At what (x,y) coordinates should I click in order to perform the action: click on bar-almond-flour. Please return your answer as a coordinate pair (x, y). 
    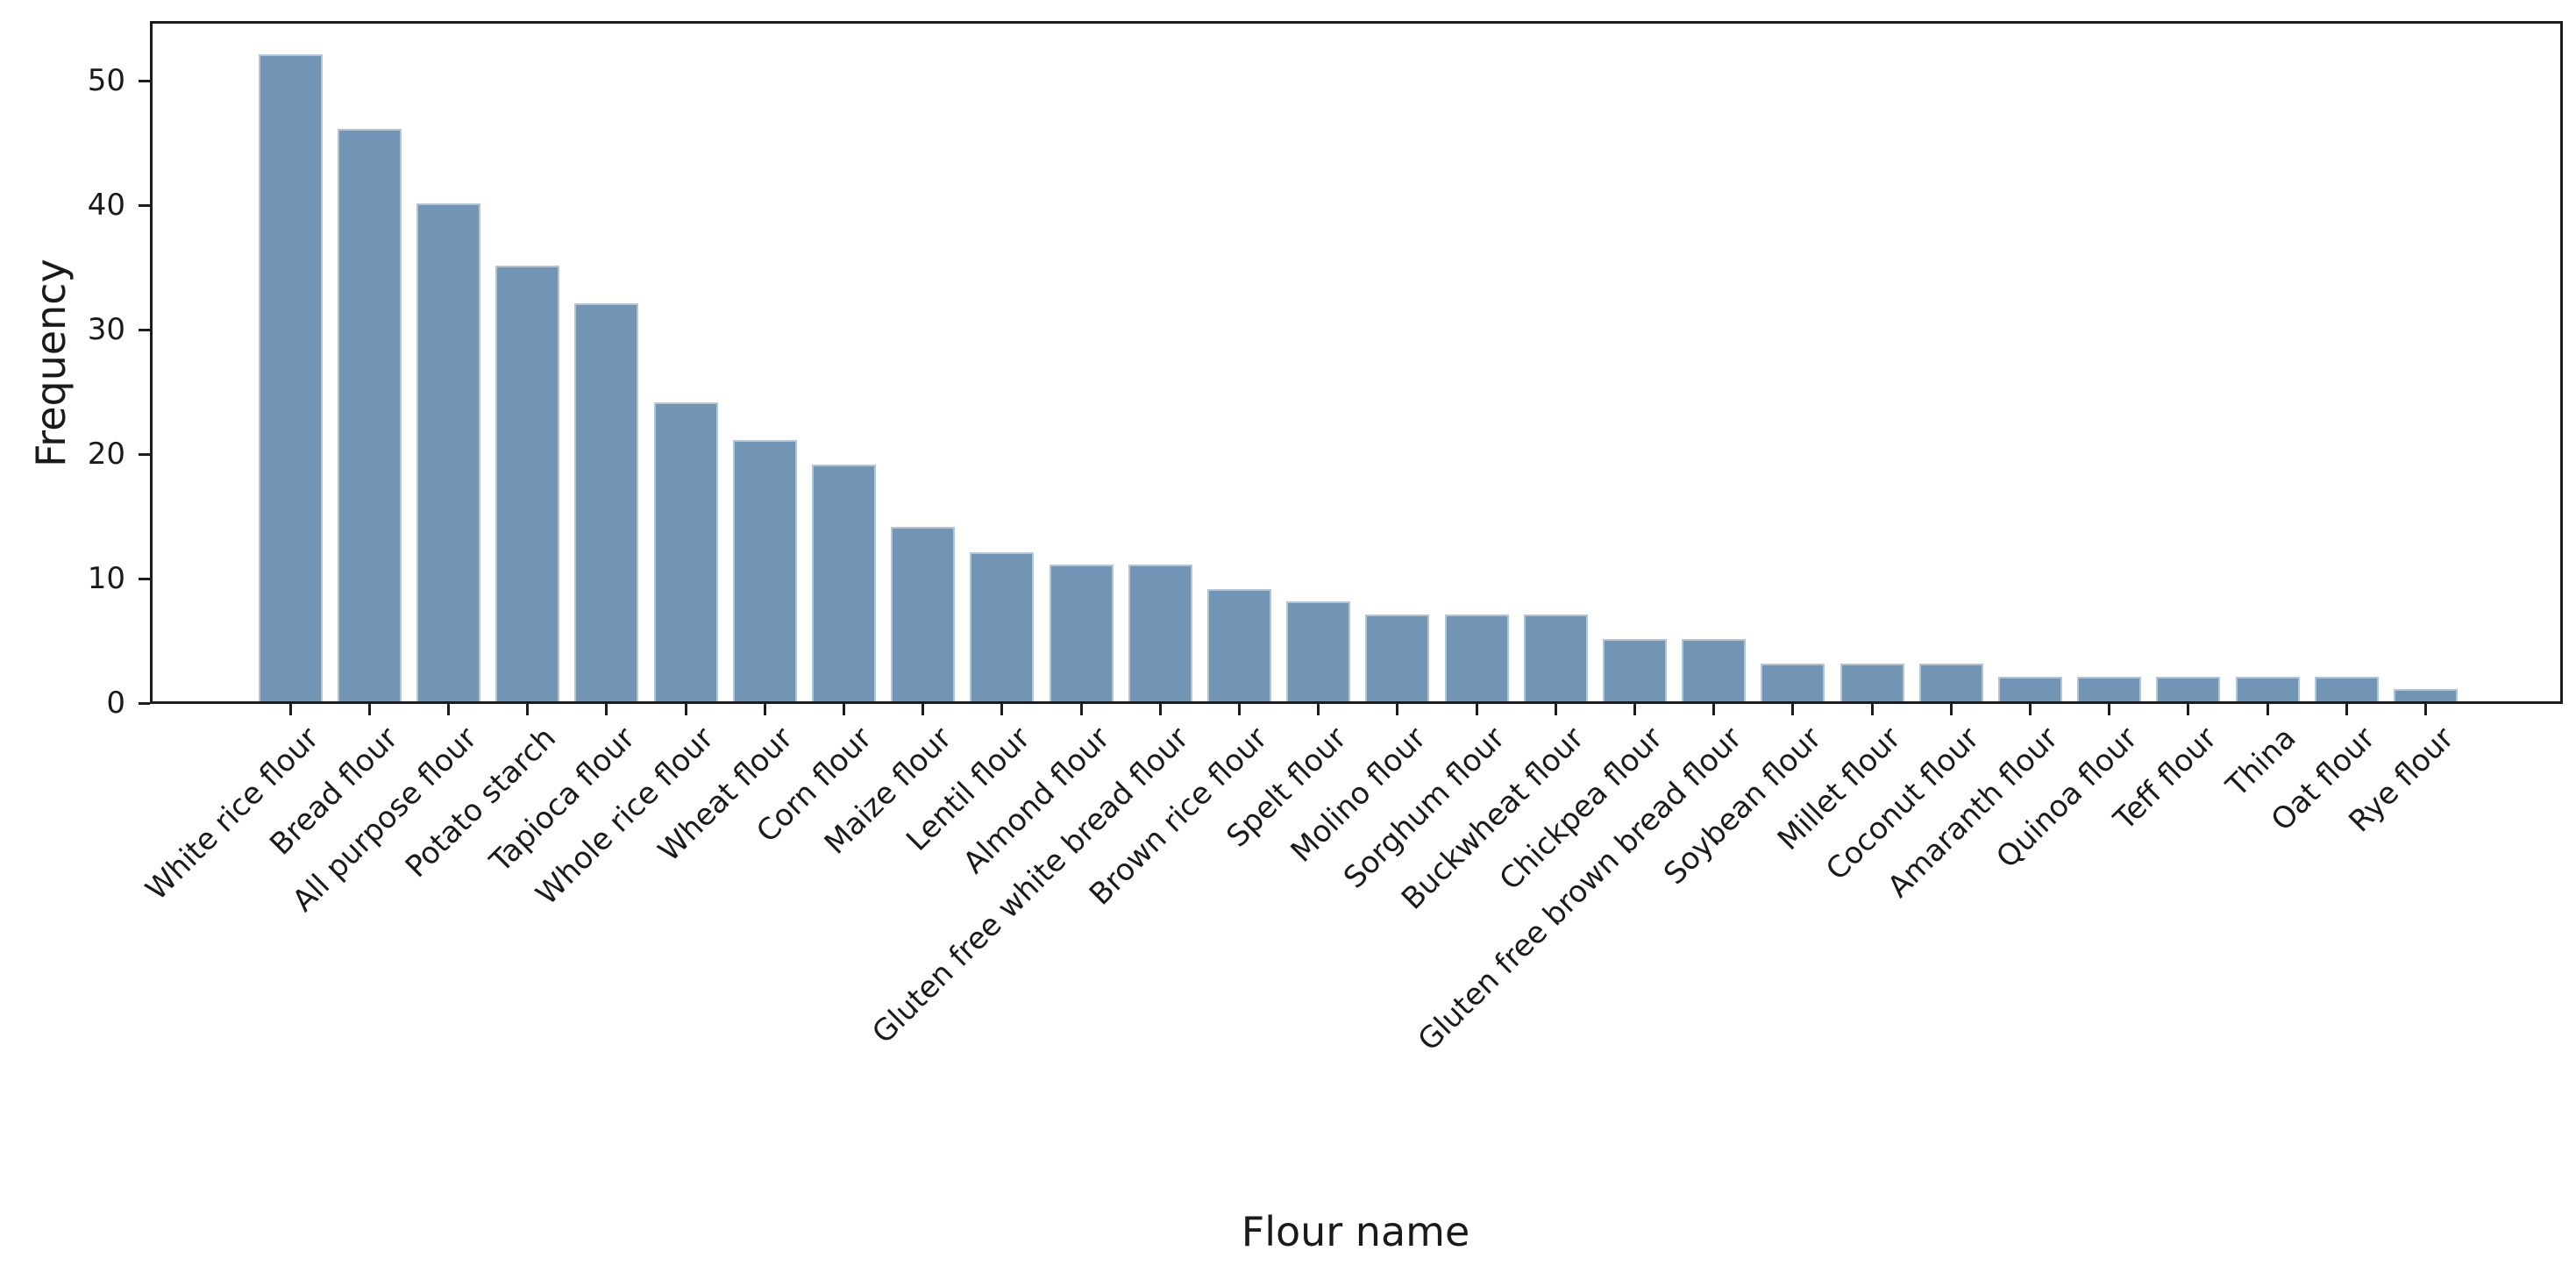
    Looking at the image, I should click on (1081, 633).